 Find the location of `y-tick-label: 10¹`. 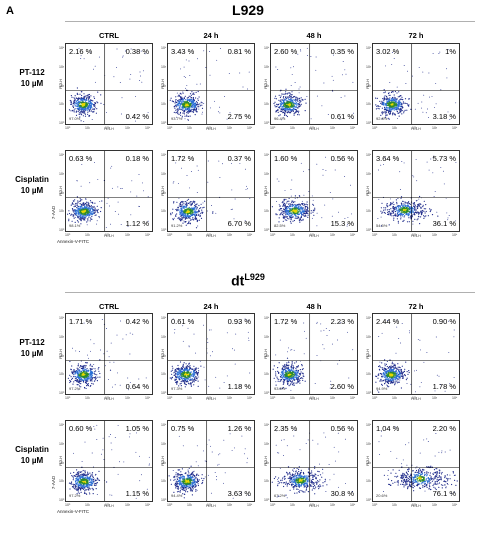

y-tick-label: 10¹ is located at coordinates (62, 104).